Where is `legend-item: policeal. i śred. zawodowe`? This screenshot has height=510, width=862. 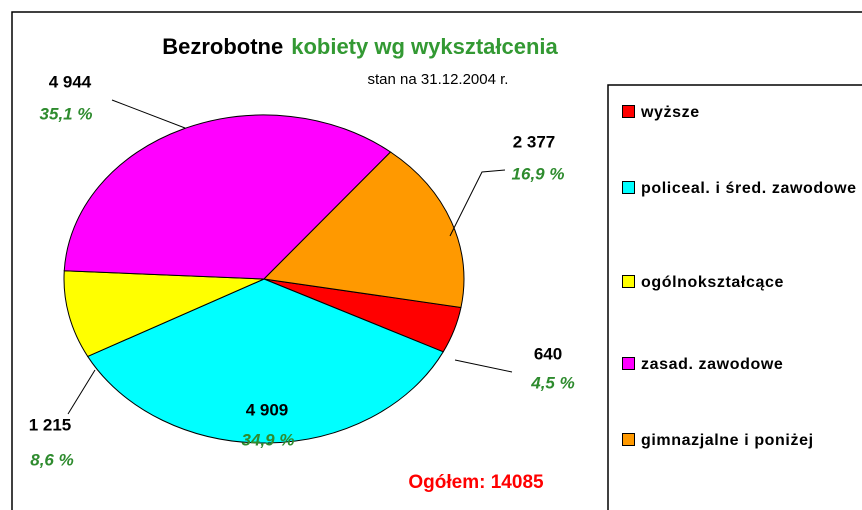 legend-item: policeal. i śred. zawodowe is located at coordinates (742, 189).